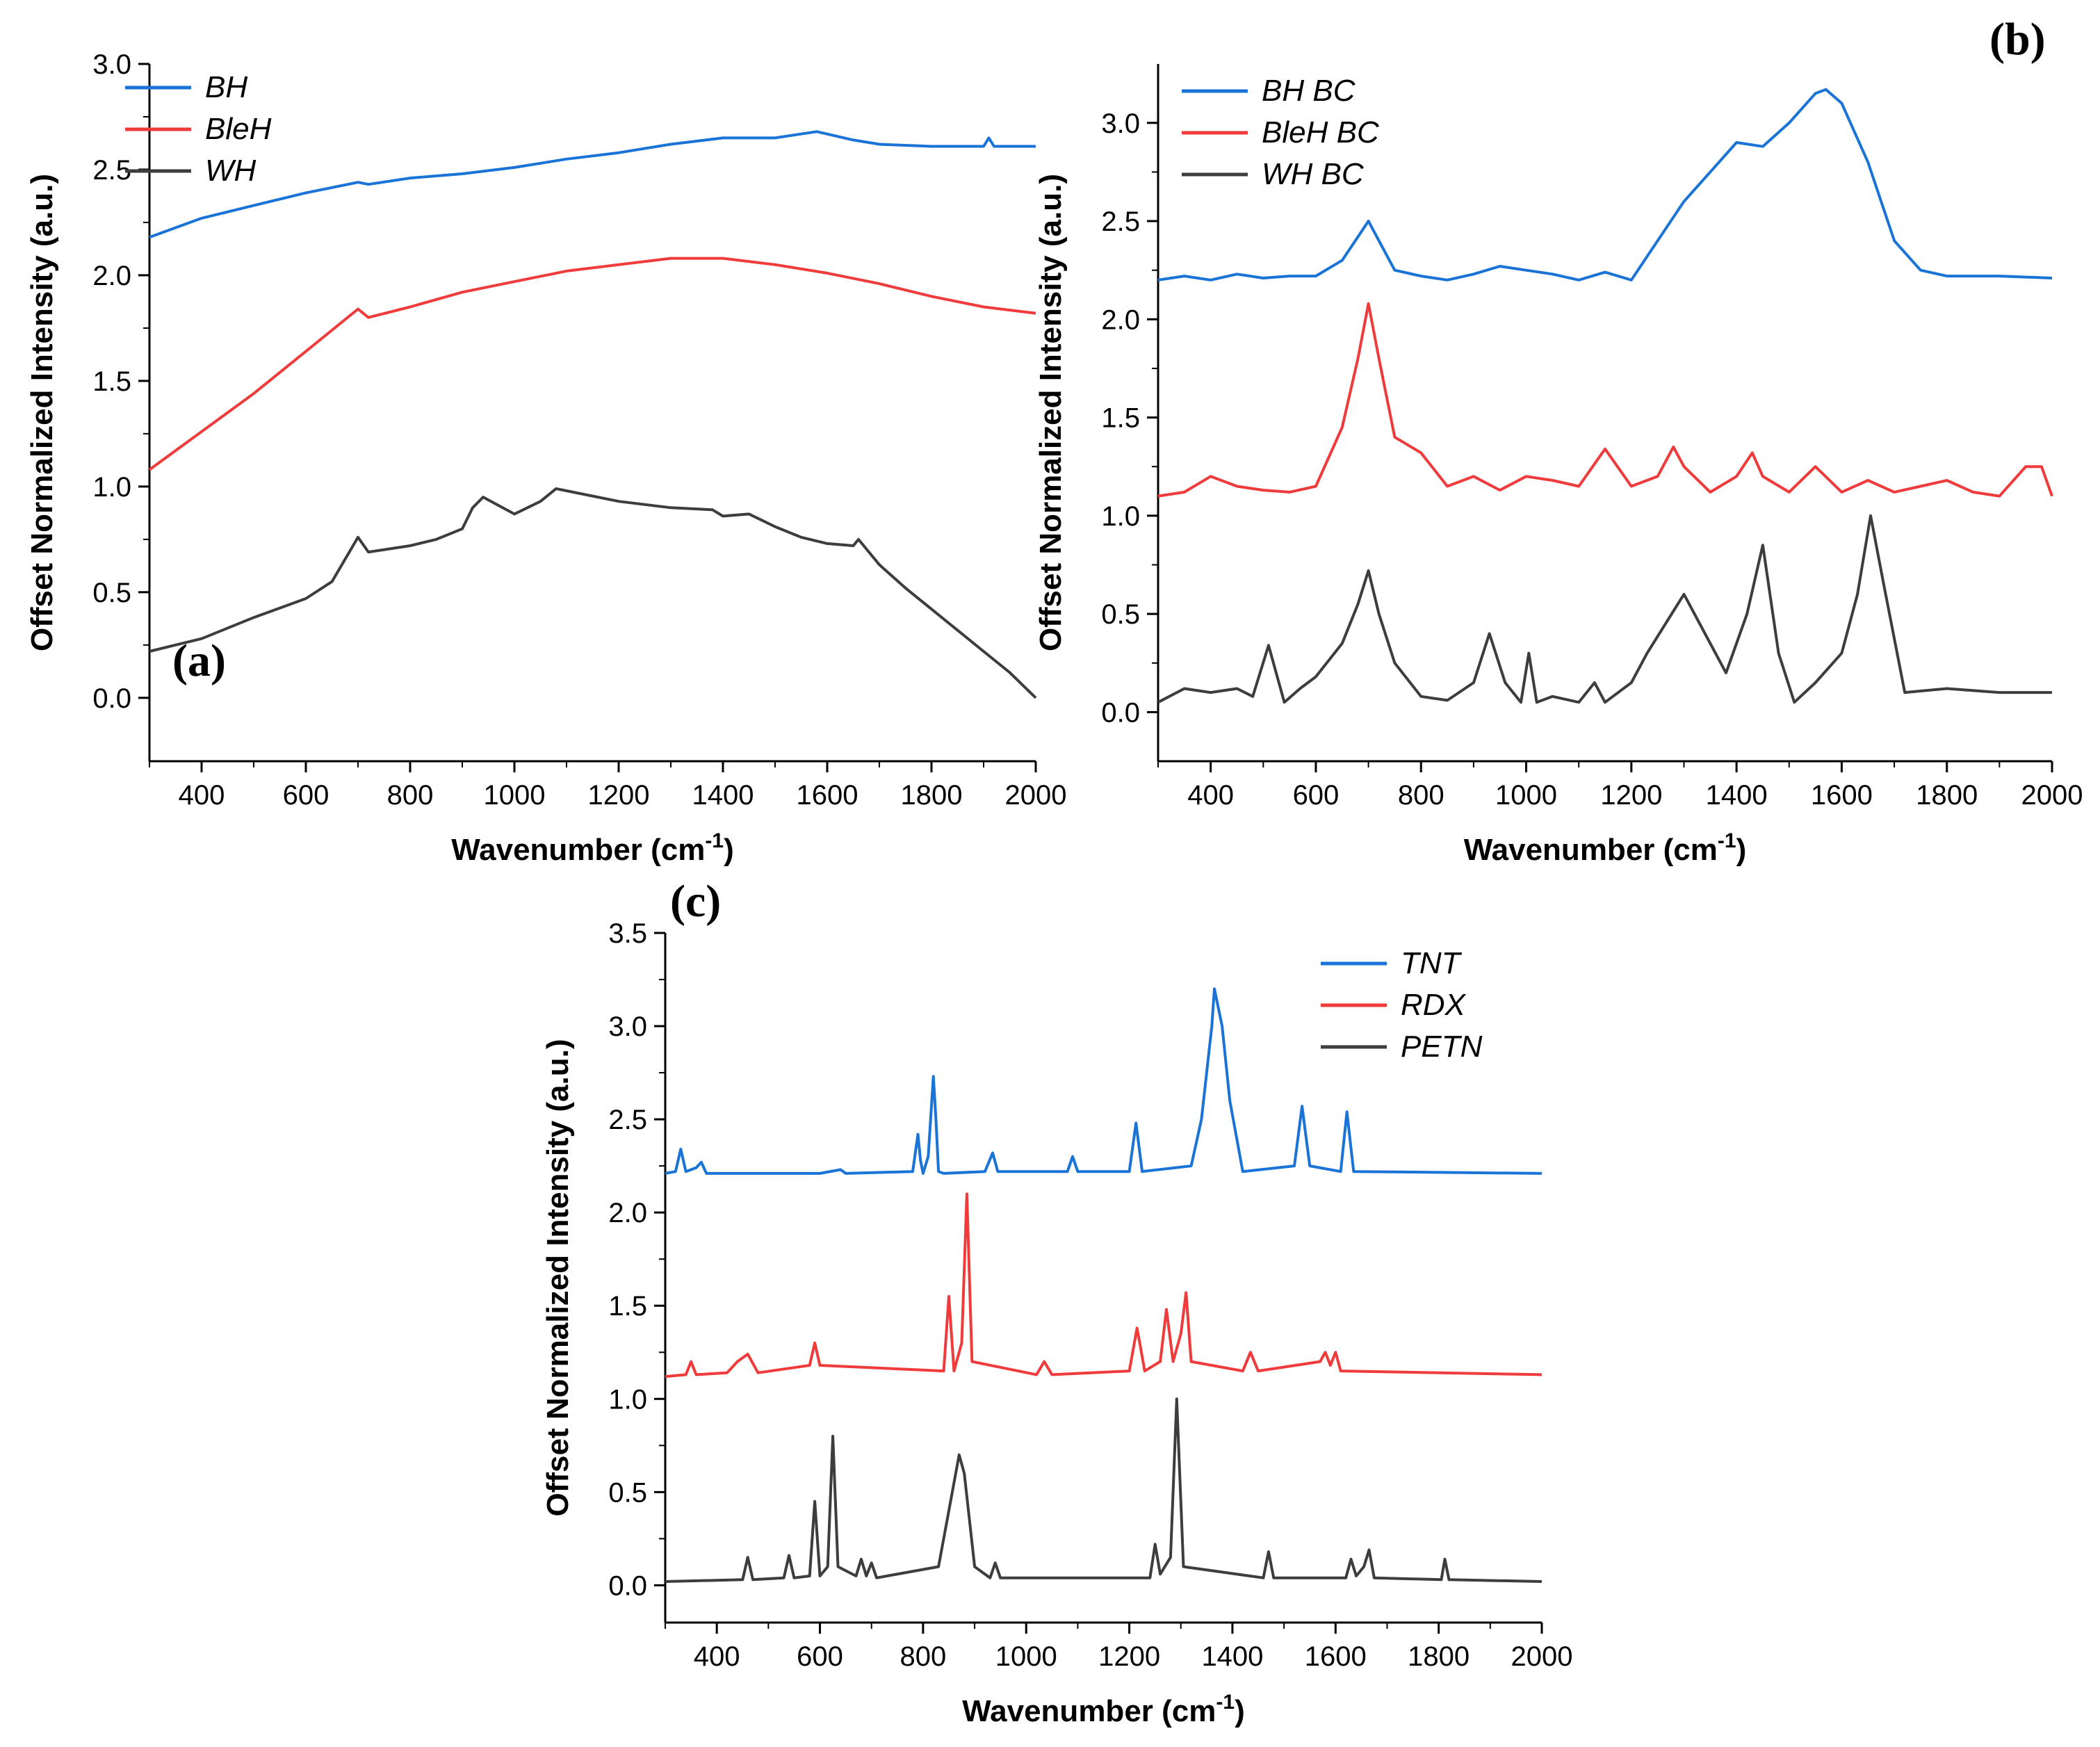  I want to click on legend-entry: BleH, so click(238, 129).